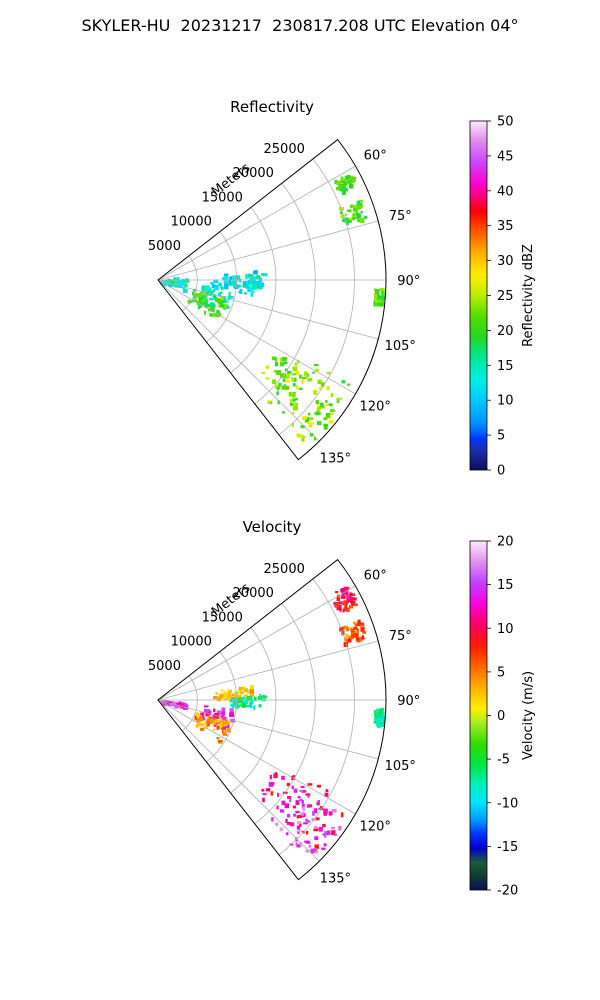 Image resolution: width=600 pixels, height=1000 pixels. What do you see at coordinates (375, 576) in the screenshot?
I see `azimuth-tick-label: 60°` at bounding box center [375, 576].